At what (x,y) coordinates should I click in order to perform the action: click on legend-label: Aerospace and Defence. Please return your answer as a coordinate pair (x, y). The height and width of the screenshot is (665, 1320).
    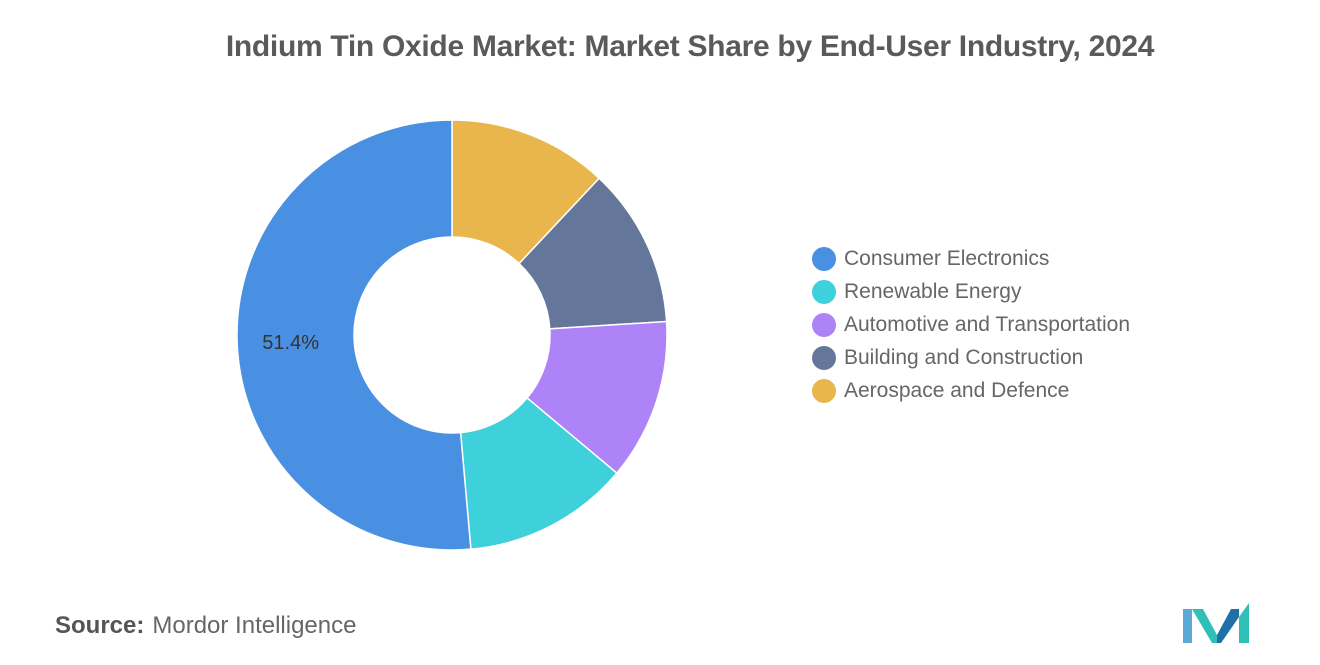
    Looking at the image, I should click on (957, 390).